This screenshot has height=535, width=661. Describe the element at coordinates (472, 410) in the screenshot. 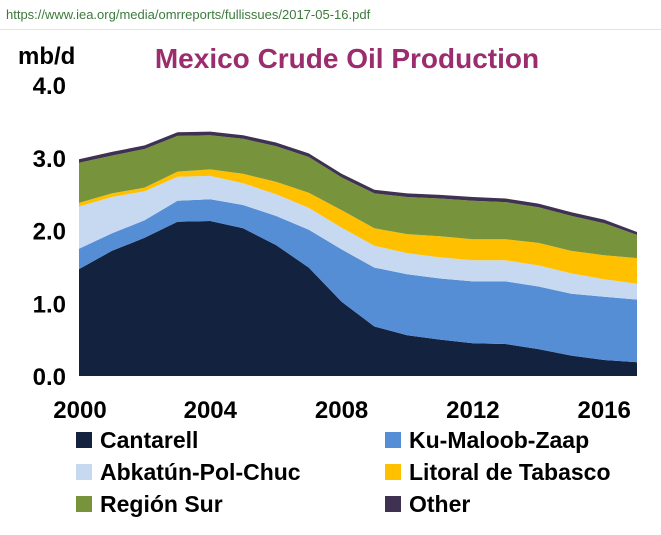

I see `x-tick-label: 2012` at that location.